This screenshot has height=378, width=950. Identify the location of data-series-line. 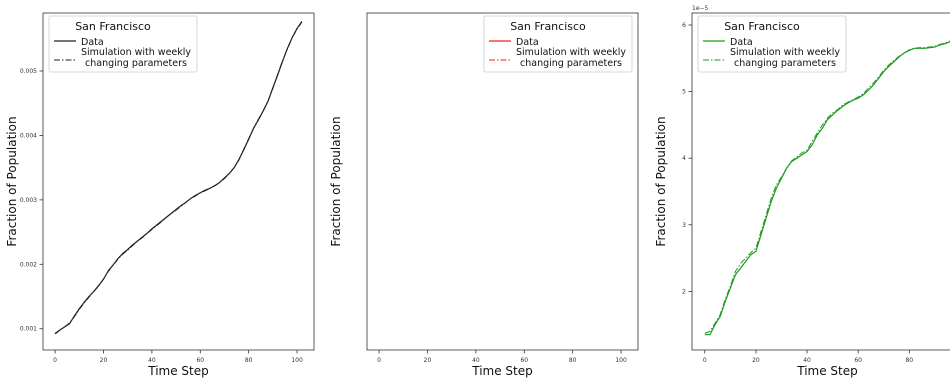
(502, 1).